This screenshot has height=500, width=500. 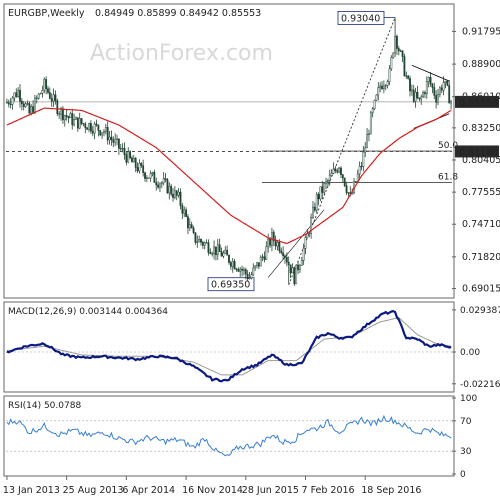 What do you see at coordinates (481, 288) in the screenshot?
I see `price-tick-label: 0.69015` at bounding box center [481, 288].